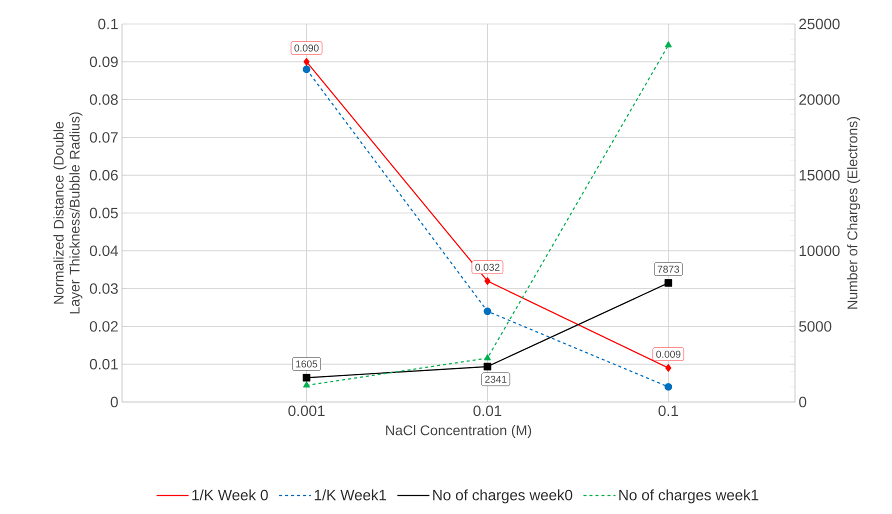  What do you see at coordinates (104, 62) in the screenshot?
I see `y-tick-label: 0.09` at bounding box center [104, 62].